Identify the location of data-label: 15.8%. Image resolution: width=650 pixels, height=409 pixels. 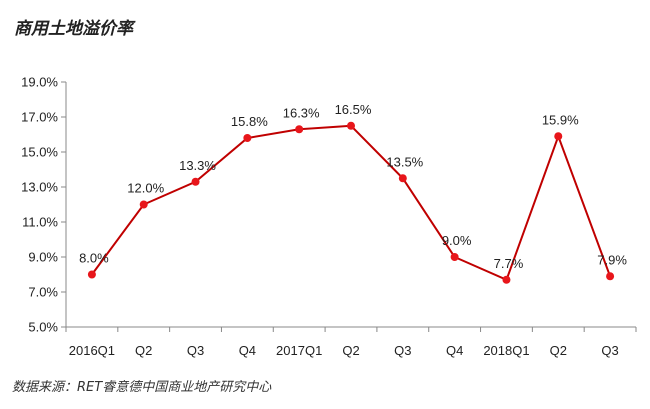
(249, 121).